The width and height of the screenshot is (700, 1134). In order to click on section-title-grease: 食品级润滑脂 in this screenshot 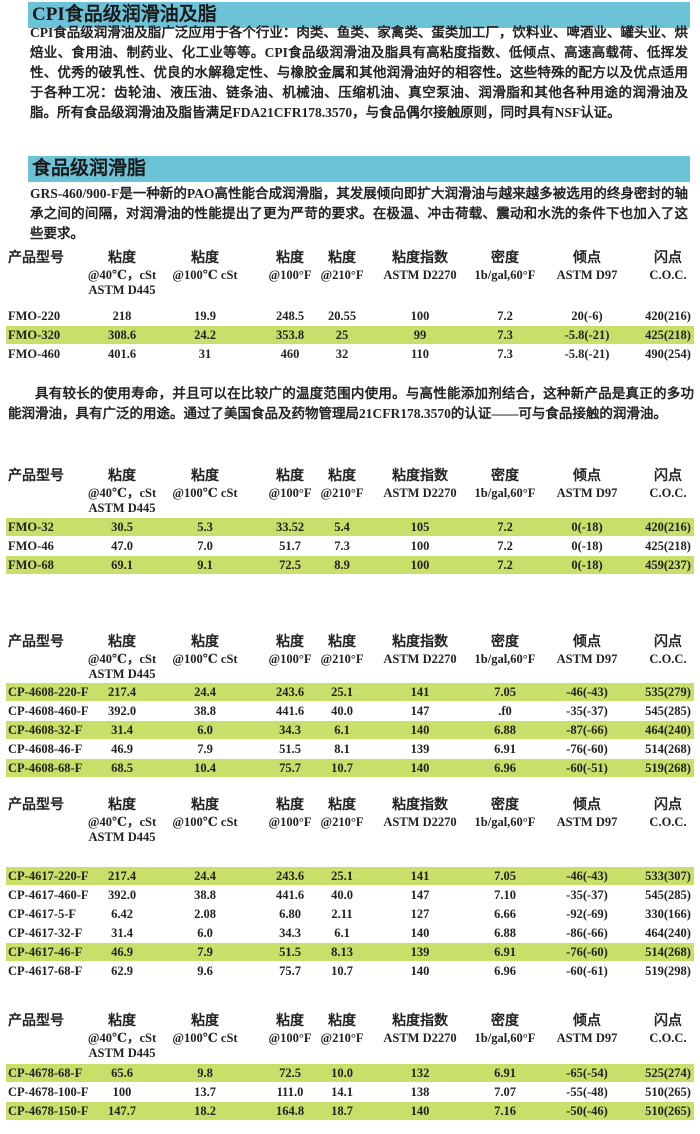, I will do `click(359, 169)`.